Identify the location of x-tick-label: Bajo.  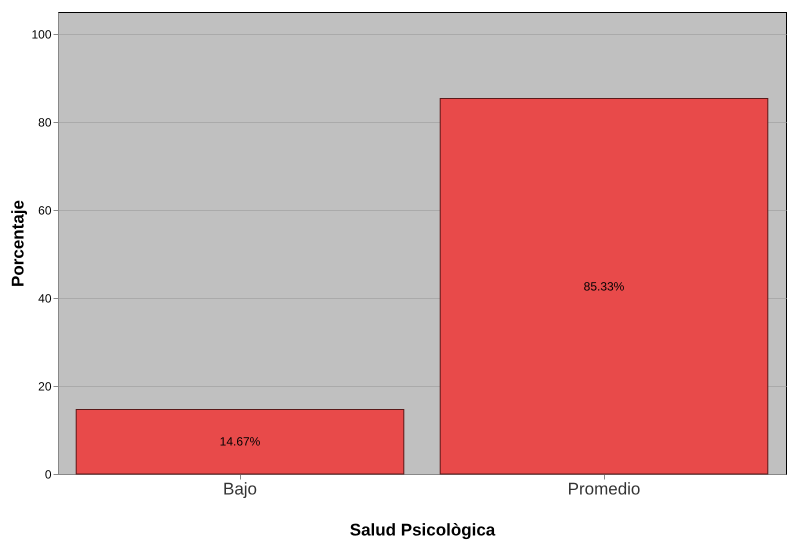
(240, 489).